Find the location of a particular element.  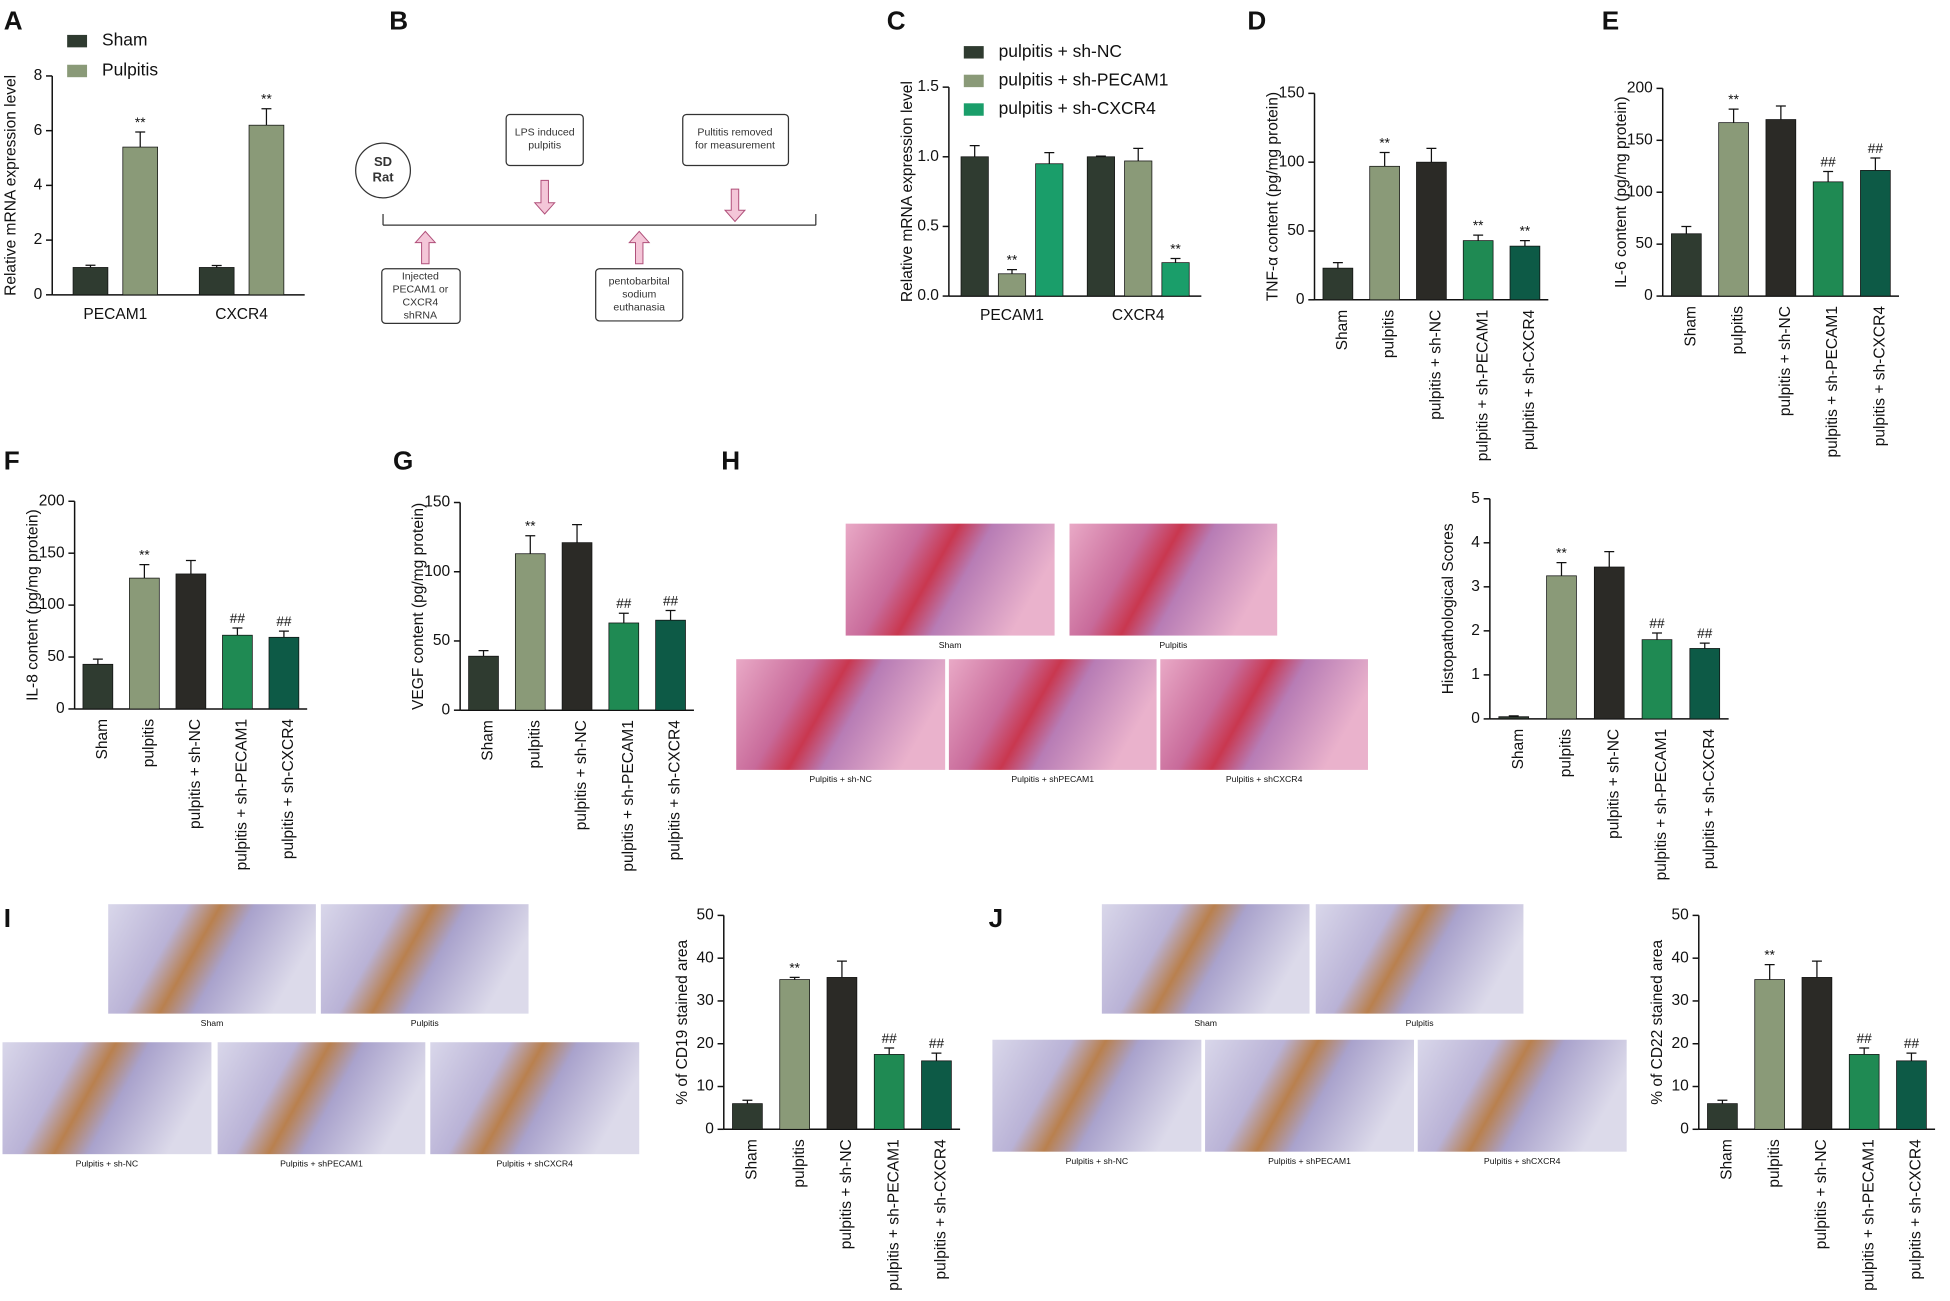

panel-label: H is located at coordinates (730, 461).